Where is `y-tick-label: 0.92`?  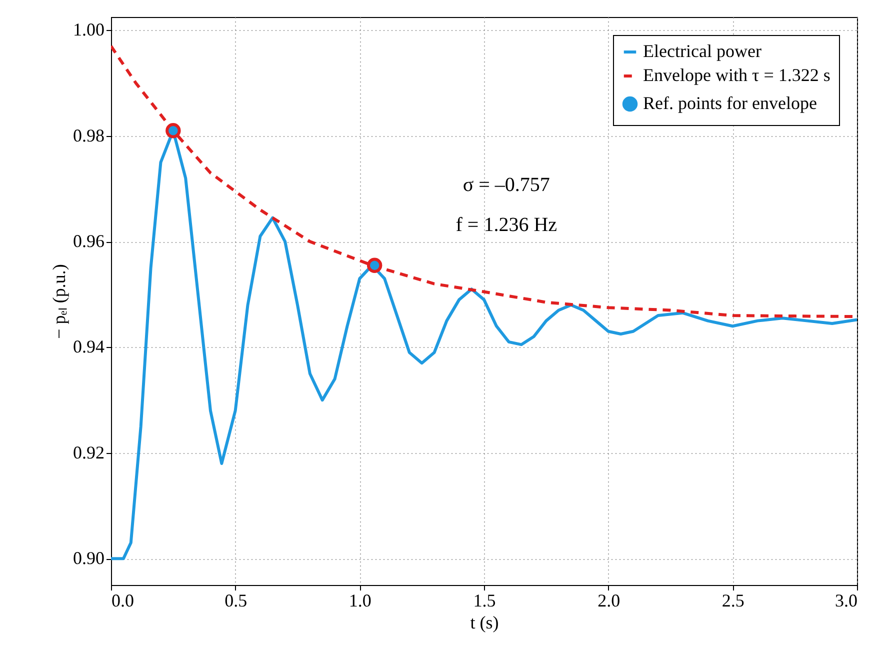 y-tick-label: 0.92 is located at coordinates (88, 452).